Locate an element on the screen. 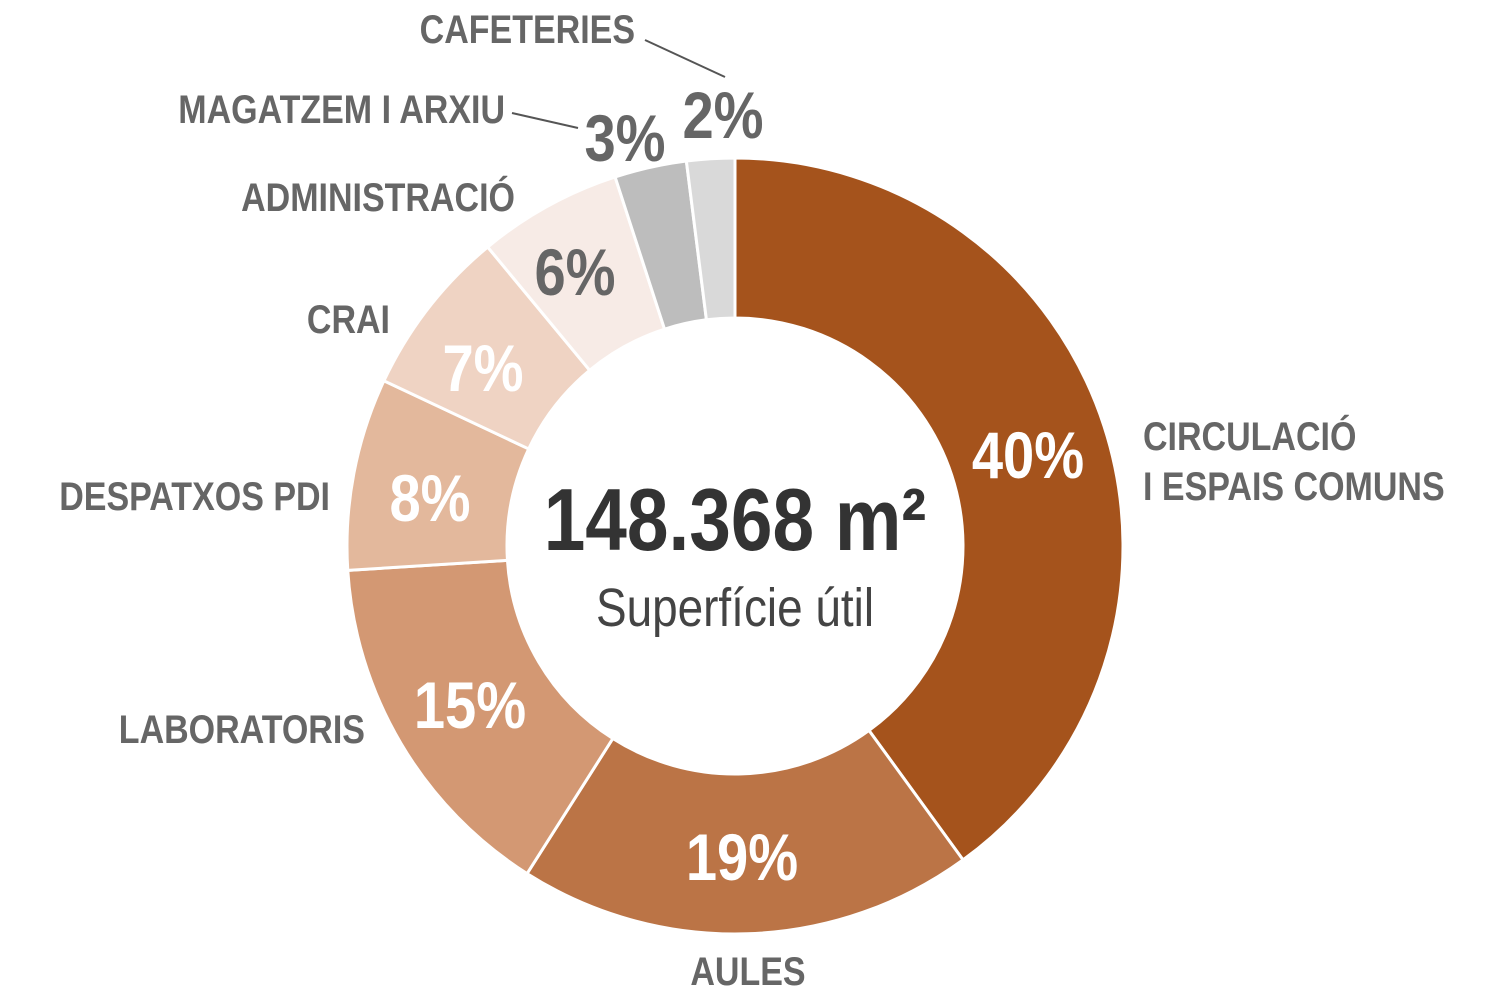 The height and width of the screenshot is (997, 1507). category-label: MAGATZEM I ARXIU is located at coordinates (341, 110).